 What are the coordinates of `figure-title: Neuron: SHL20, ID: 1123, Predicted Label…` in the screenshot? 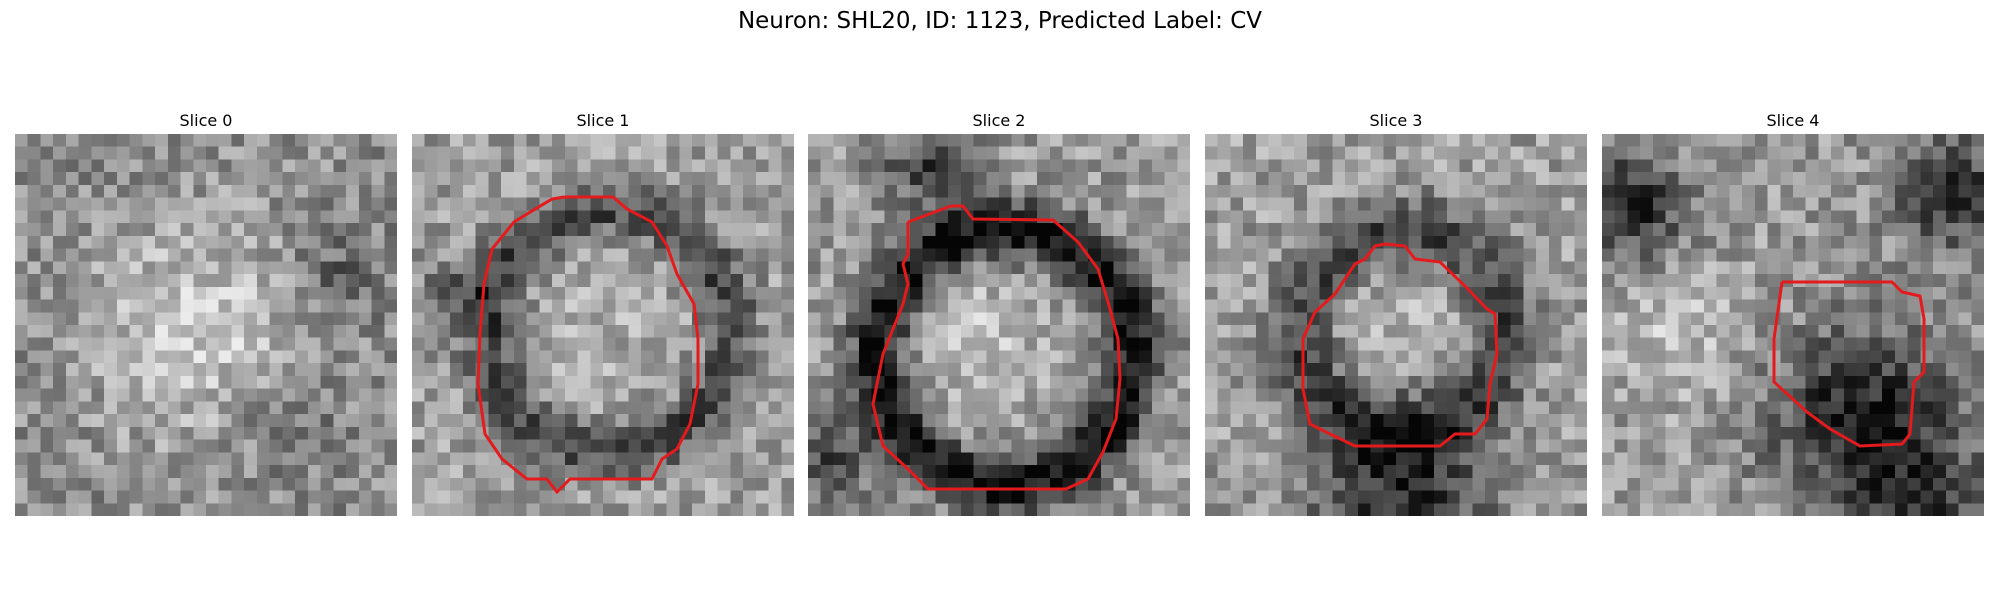 It's located at (1000, 21).